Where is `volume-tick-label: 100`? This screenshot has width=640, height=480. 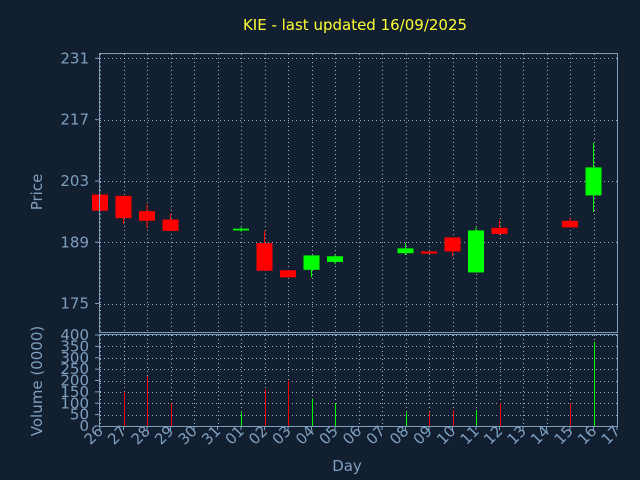
volume-tick-label: 100 is located at coordinates (74, 403).